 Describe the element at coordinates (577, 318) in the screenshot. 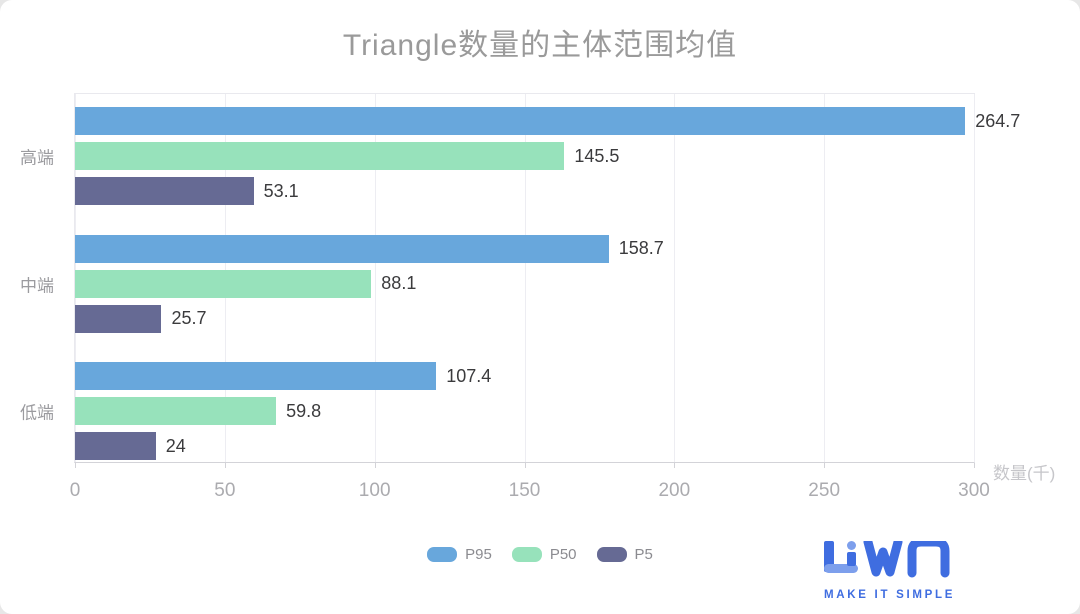

I see `bar-row: 25.7` at that location.